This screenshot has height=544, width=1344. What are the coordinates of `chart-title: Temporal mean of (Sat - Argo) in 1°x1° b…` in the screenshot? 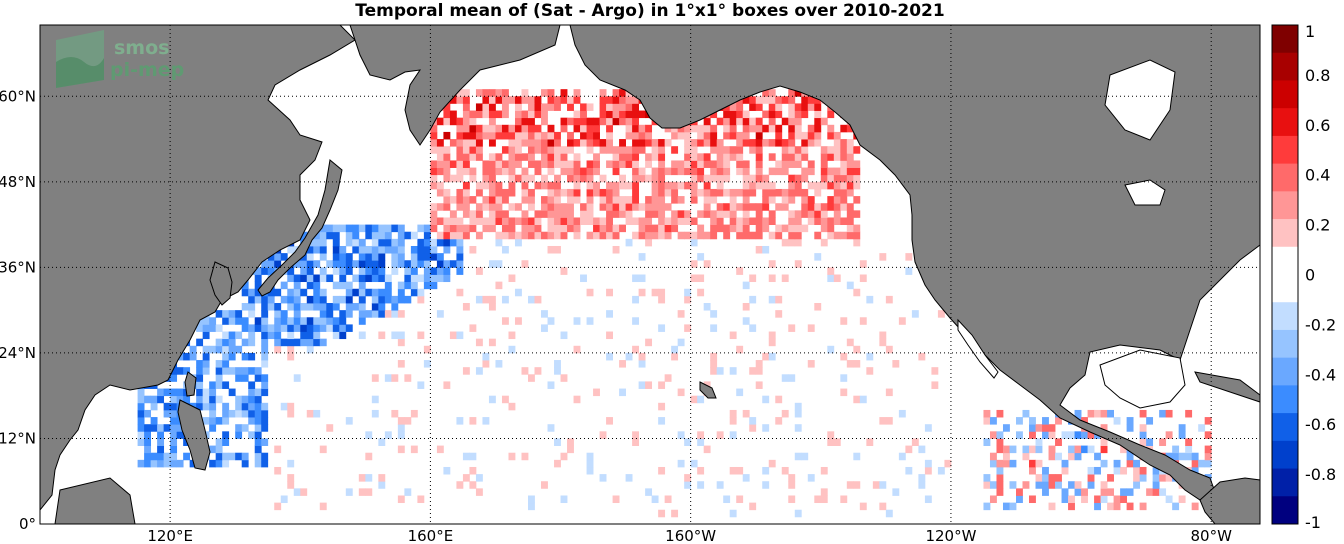 It's located at (650, 11).